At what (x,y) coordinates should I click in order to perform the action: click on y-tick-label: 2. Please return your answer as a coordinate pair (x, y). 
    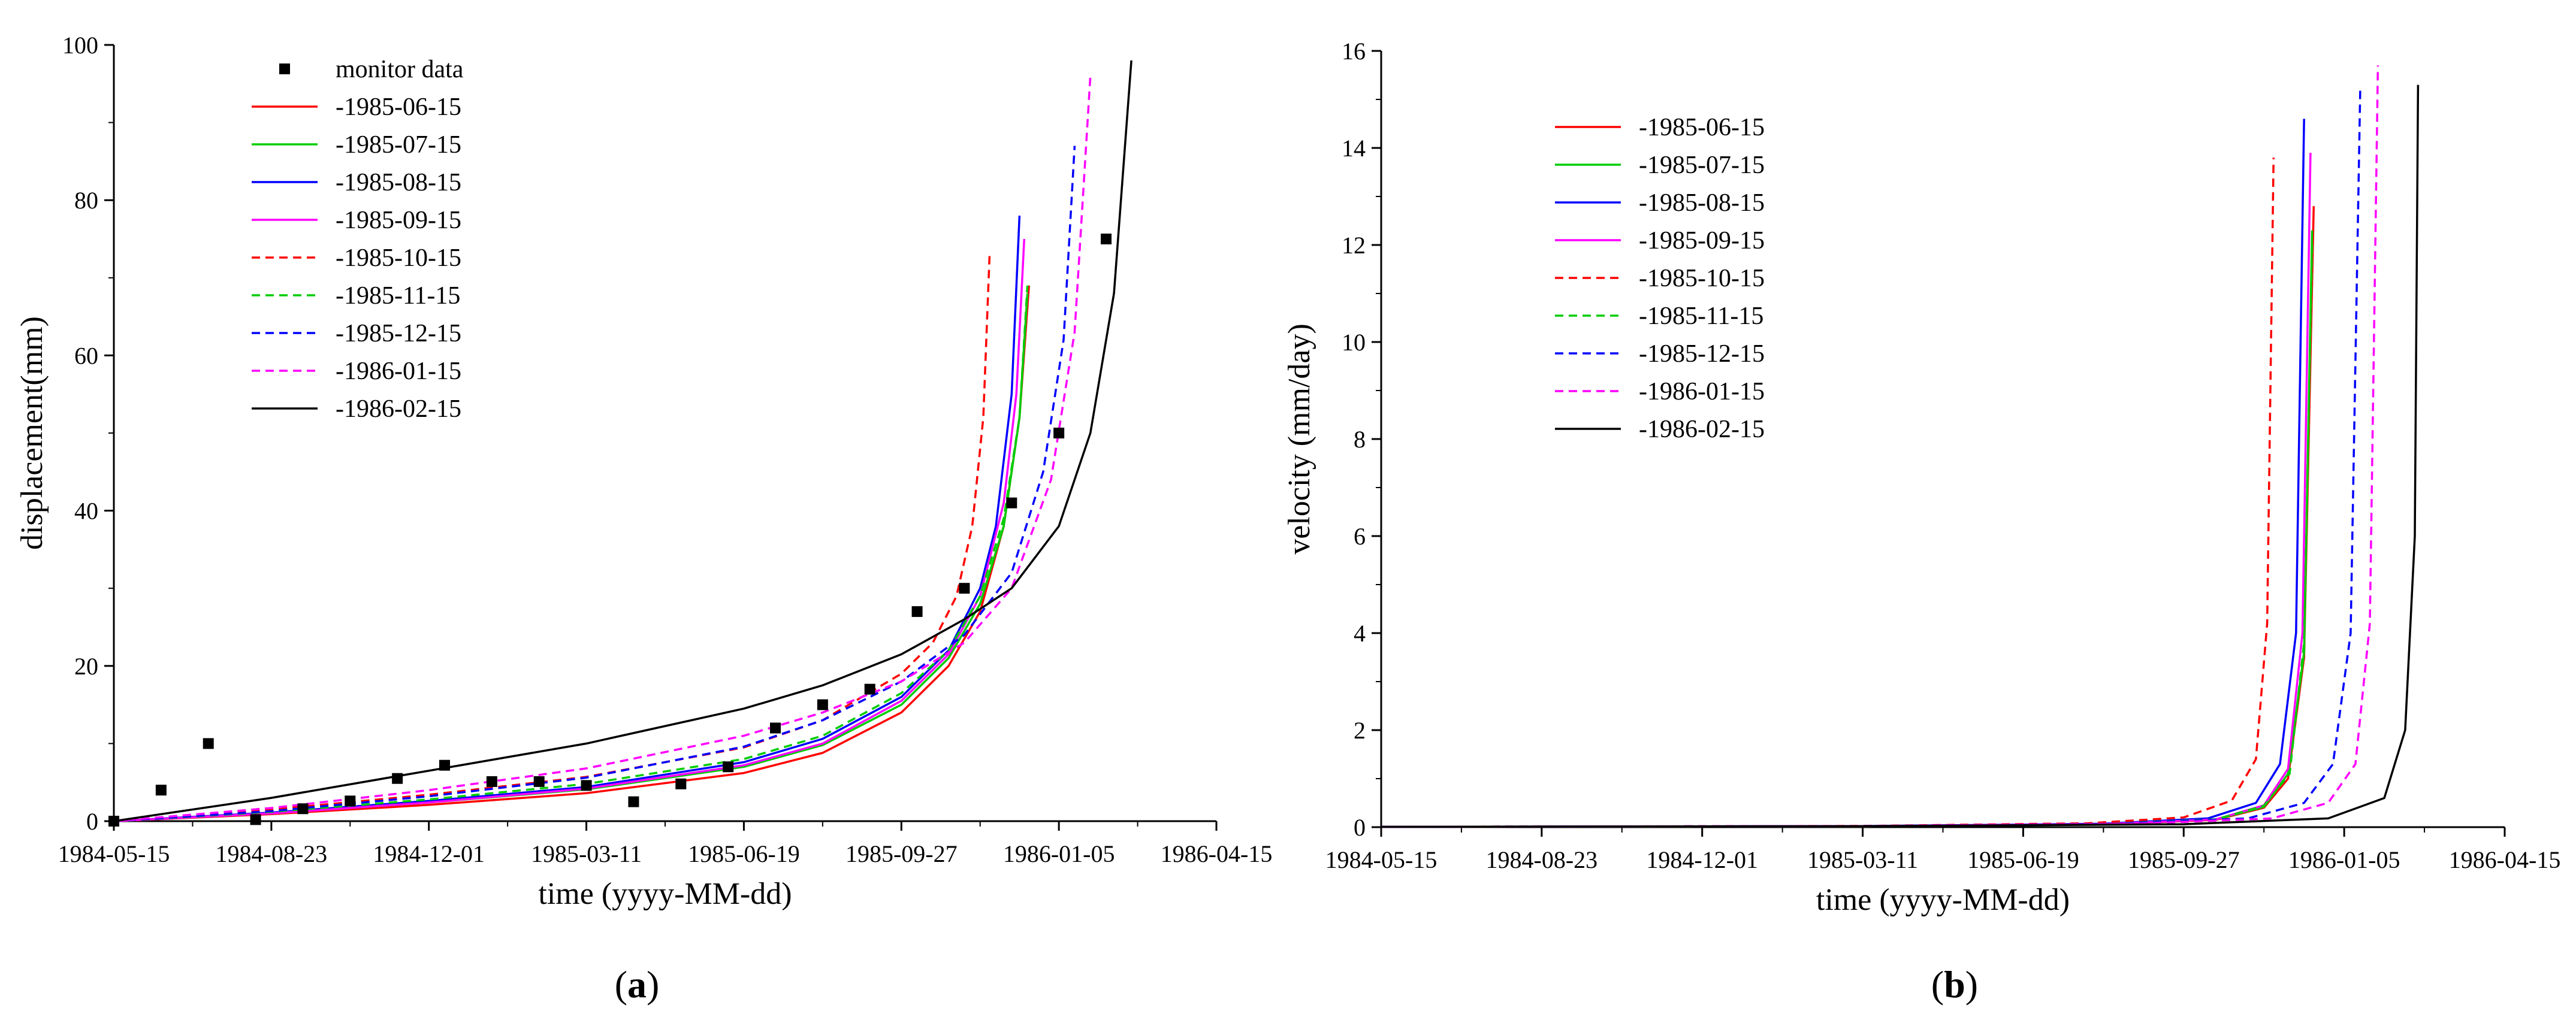
    Looking at the image, I should click on (1360, 730).